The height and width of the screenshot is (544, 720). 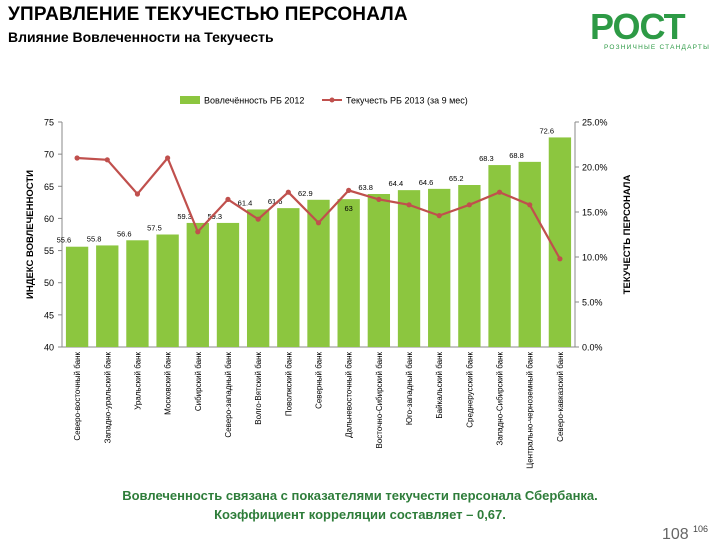 I want to click on x-tick-label: Московский банк, so click(x=168, y=383).